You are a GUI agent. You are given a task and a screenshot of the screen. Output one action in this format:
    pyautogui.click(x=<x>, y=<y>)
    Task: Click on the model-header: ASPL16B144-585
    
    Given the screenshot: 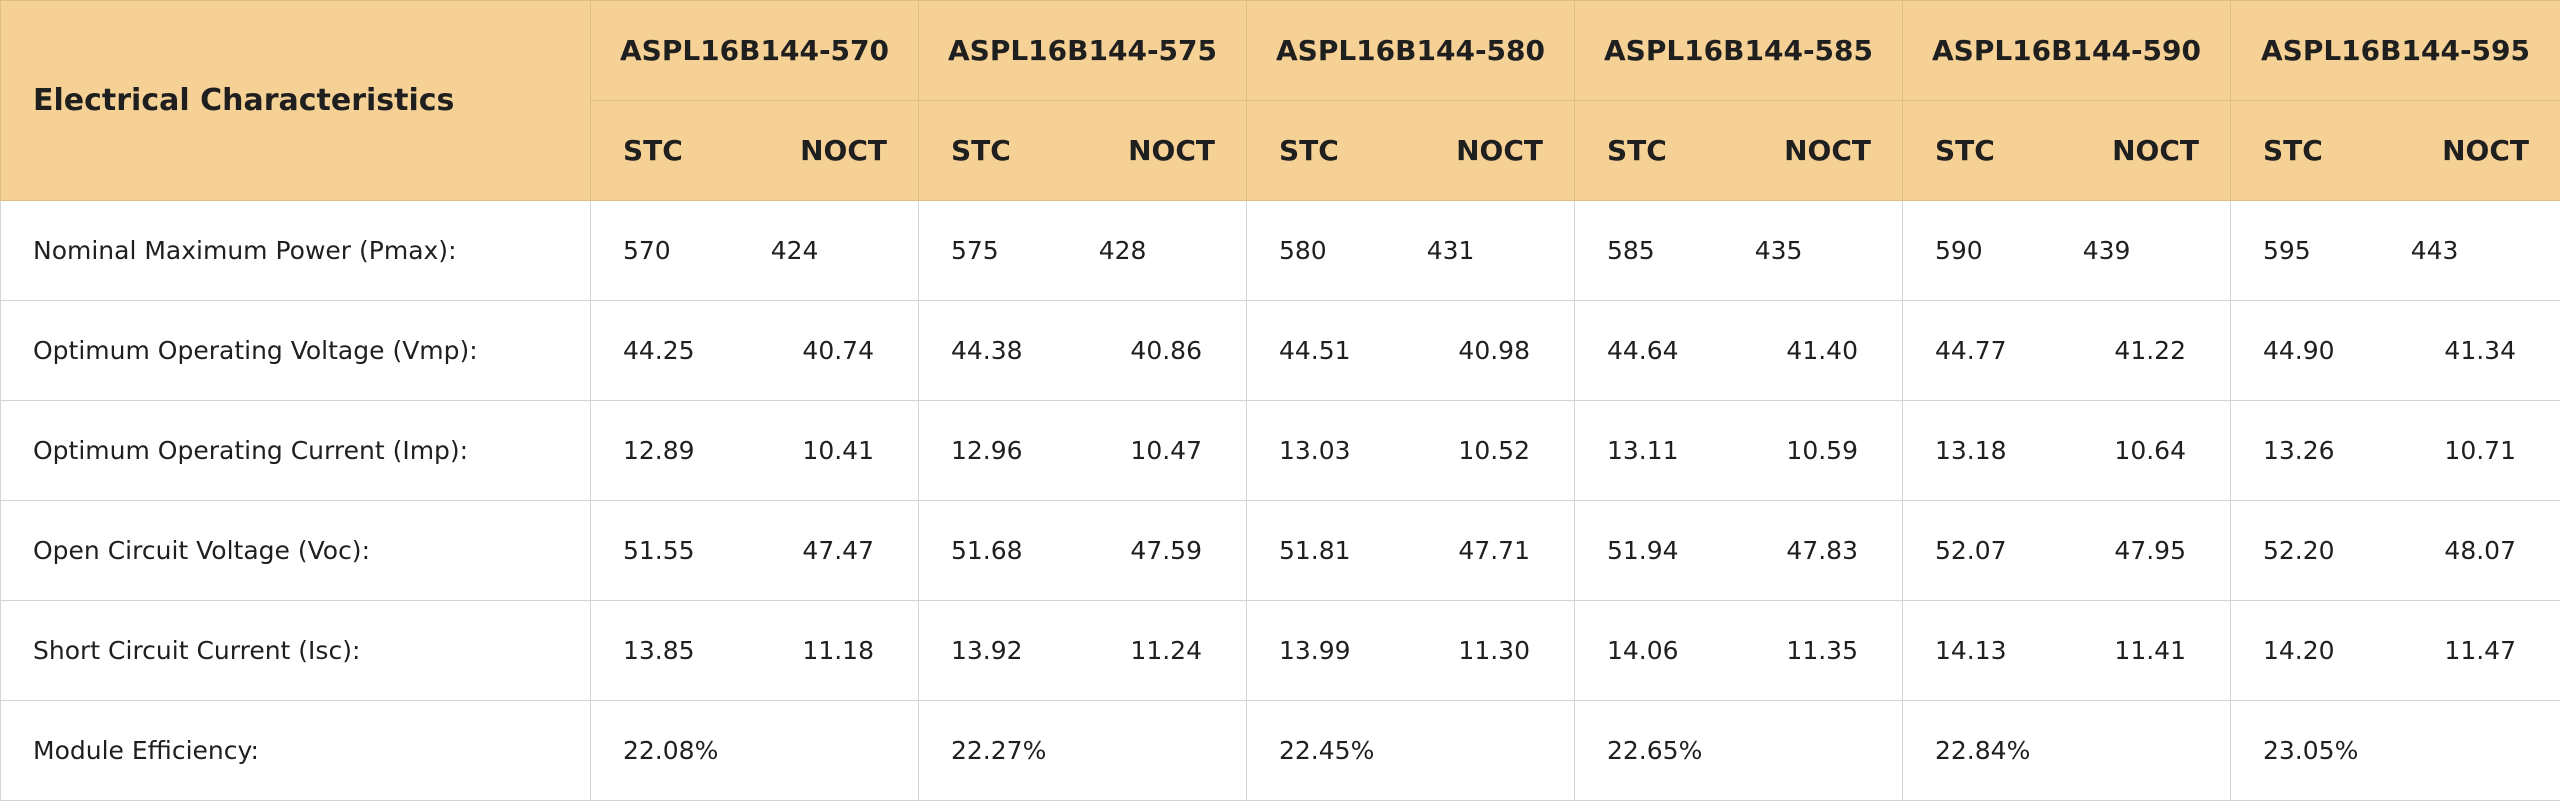 What is the action you would take?
    pyautogui.click(x=1738, y=50)
    